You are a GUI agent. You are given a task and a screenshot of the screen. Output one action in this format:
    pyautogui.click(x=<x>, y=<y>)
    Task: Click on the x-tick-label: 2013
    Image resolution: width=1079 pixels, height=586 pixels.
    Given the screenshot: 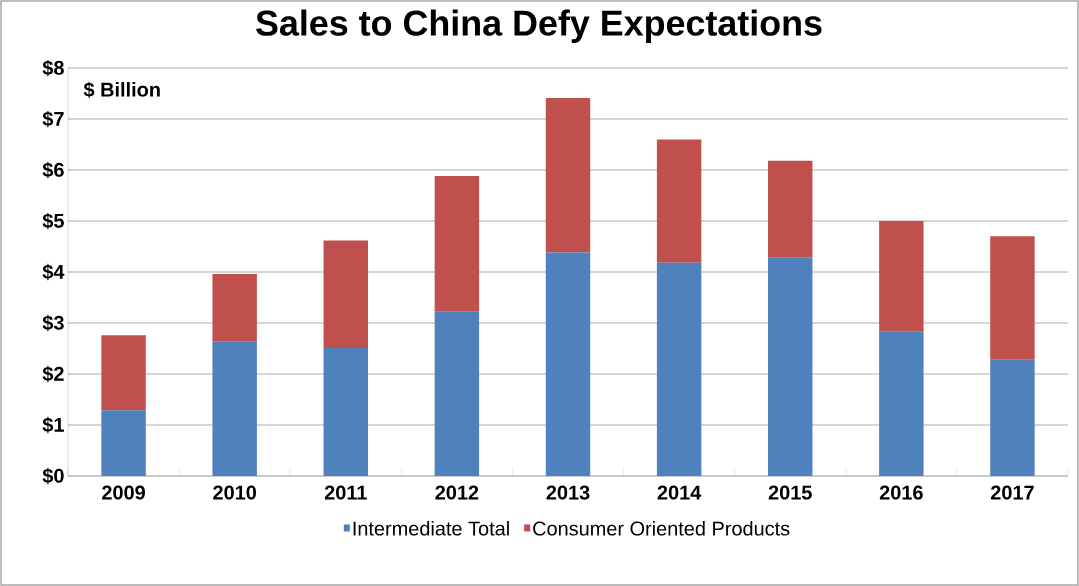 What is the action you would take?
    pyautogui.click(x=568, y=492)
    